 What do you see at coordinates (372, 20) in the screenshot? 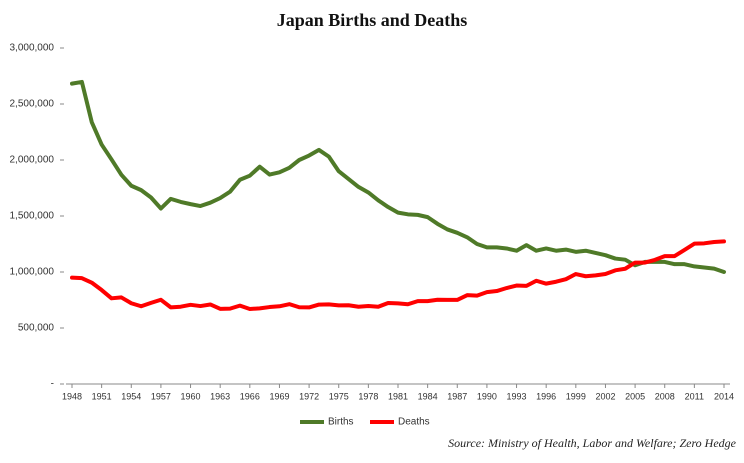
I see `chart-title: Japan Births and Deaths` at bounding box center [372, 20].